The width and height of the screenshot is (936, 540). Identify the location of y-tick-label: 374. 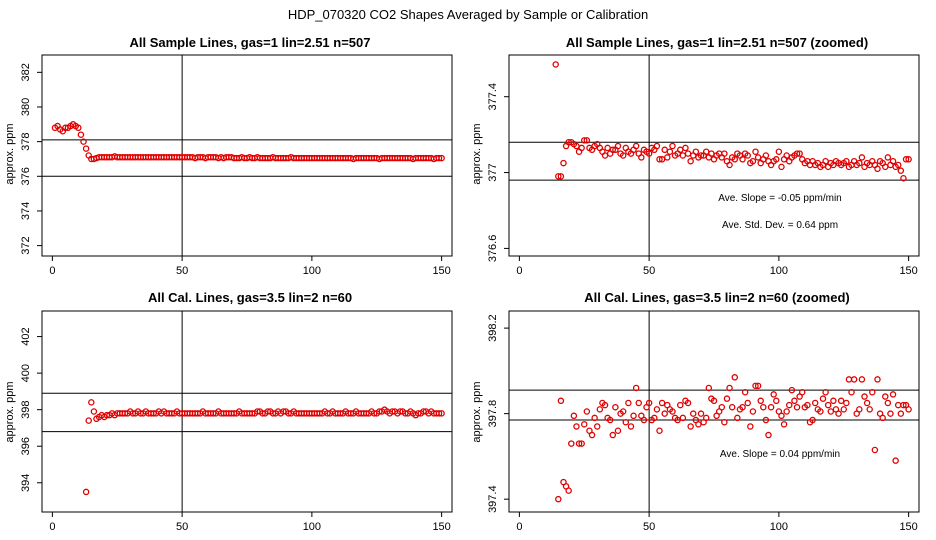
(26, 211).